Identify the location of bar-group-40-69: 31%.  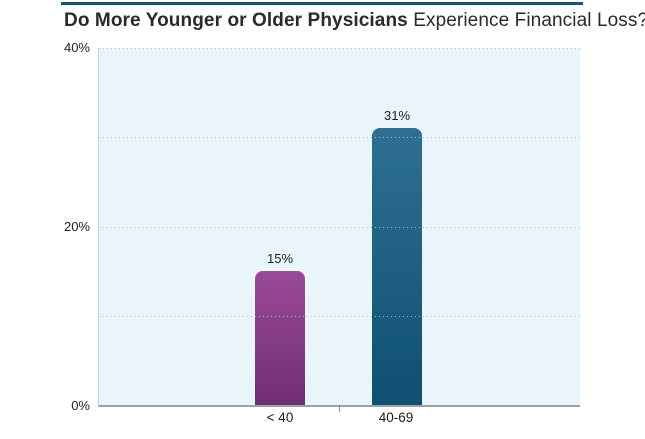
(397, 256).